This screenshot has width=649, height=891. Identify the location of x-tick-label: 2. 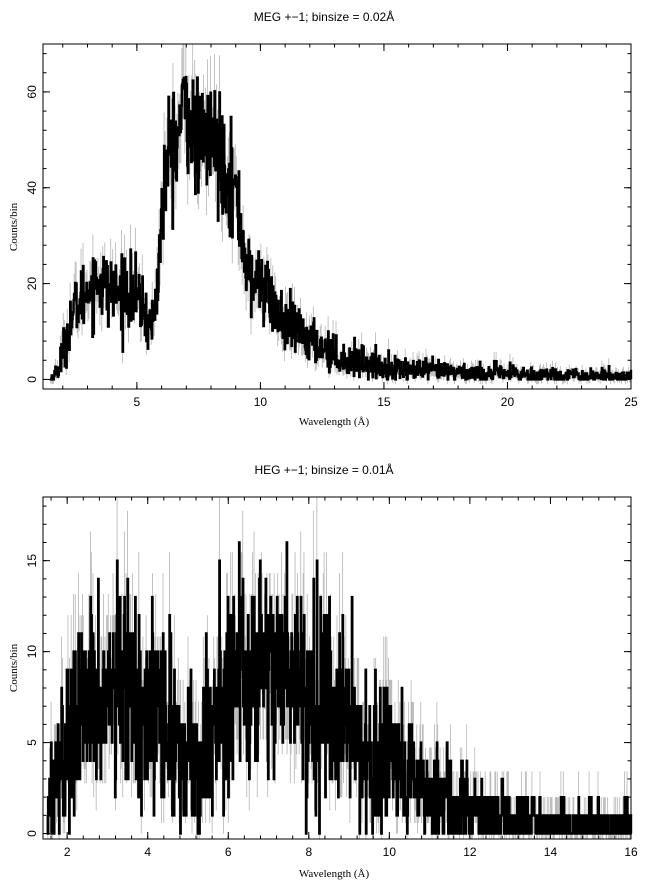
(67, 852).